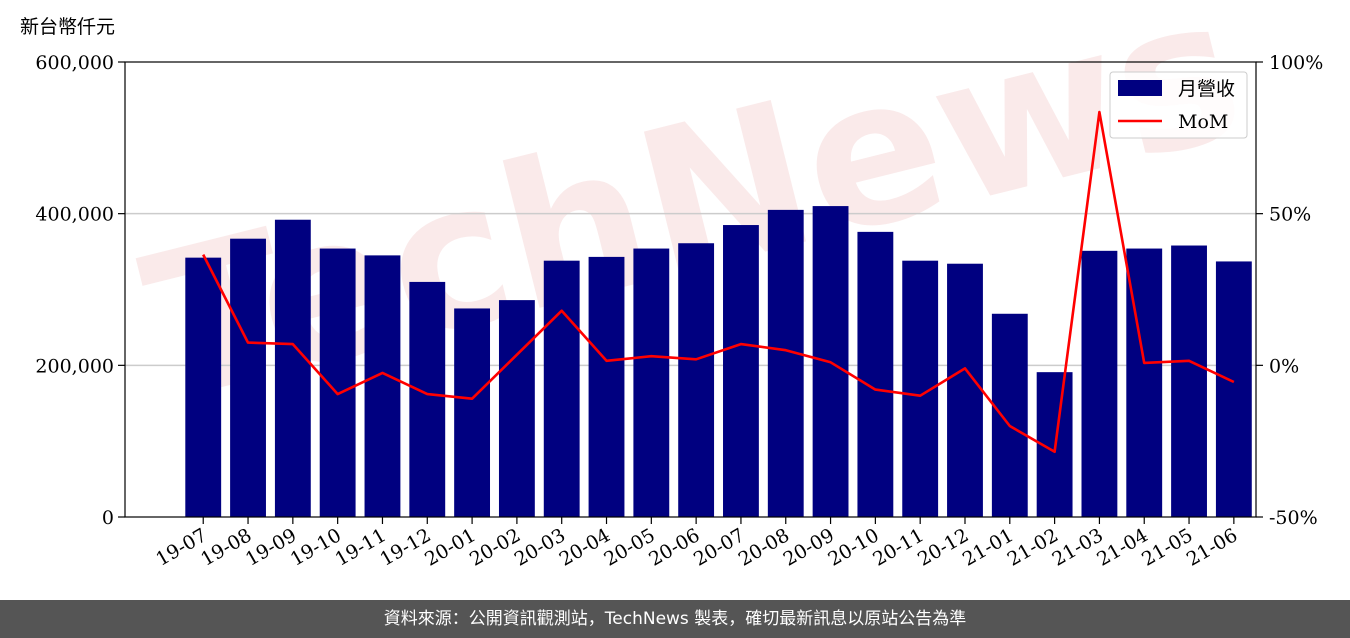  I want to click on left-tick-label: 400,000, so click(74, 215).